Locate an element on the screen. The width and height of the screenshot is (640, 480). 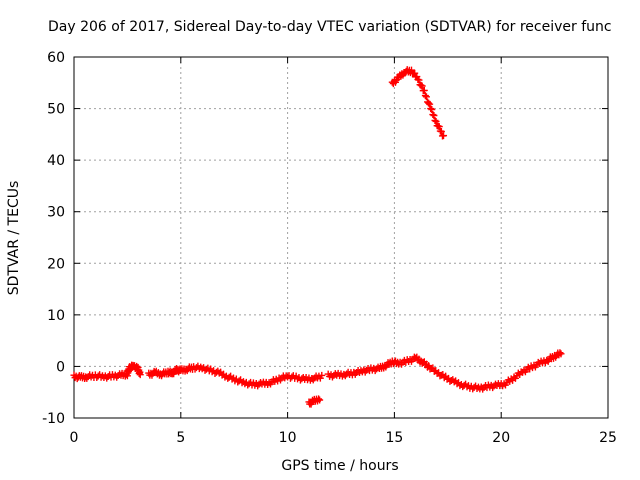
y-axis-label: SDTVAR / TECUs is located at coordinates (14, 238).